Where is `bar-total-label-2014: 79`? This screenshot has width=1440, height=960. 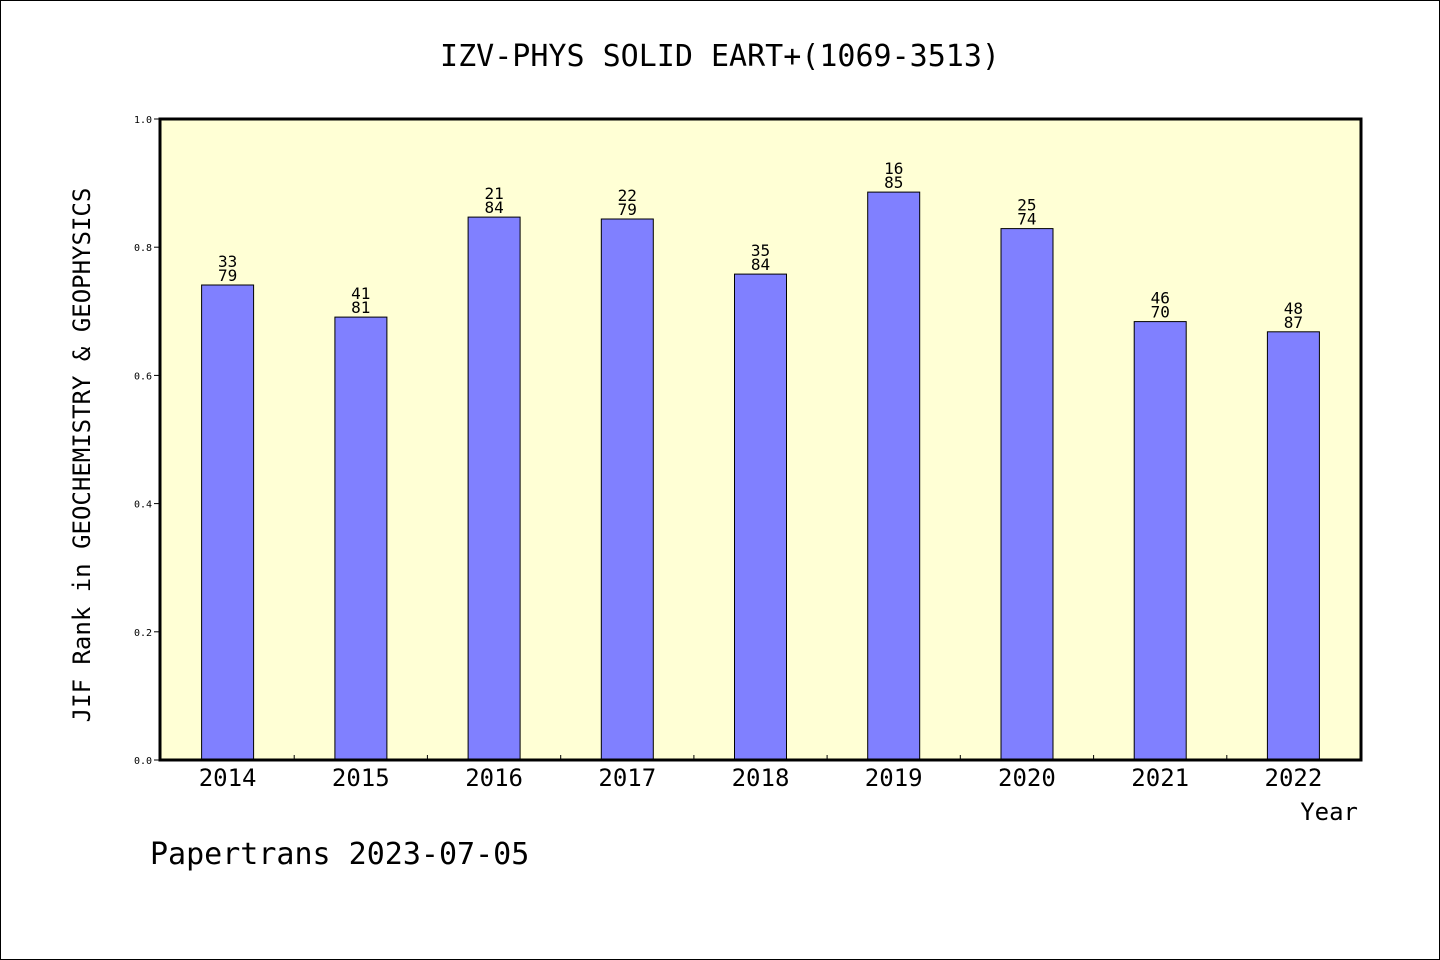
bar-total-label-2014: 79 is located at coordinates (227, 275).